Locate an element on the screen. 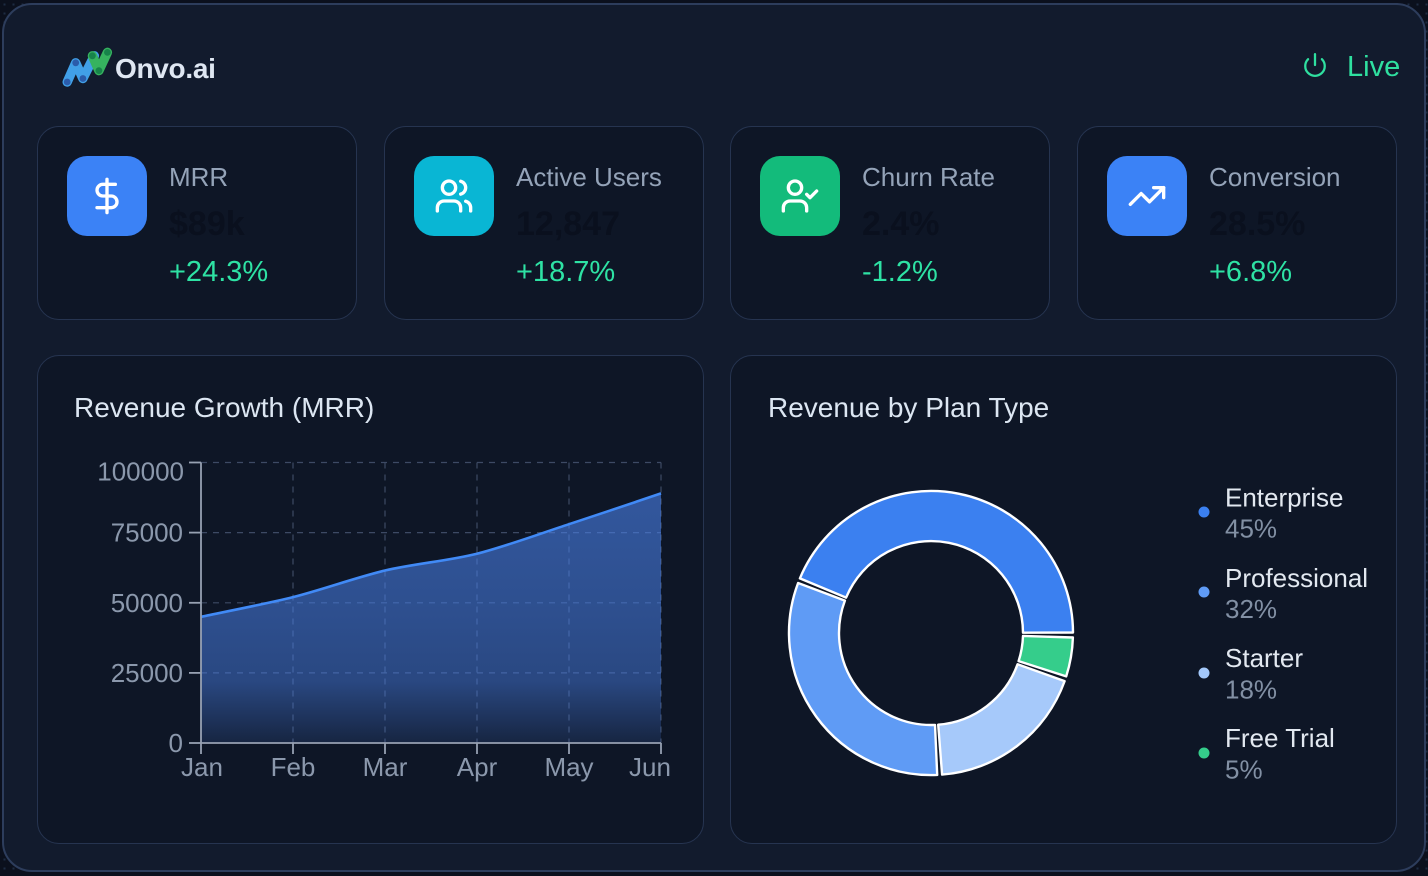 The width and height of the screenshot is (1428, 876). svg-text: Enterprise is located at coordinates (1284, 497).